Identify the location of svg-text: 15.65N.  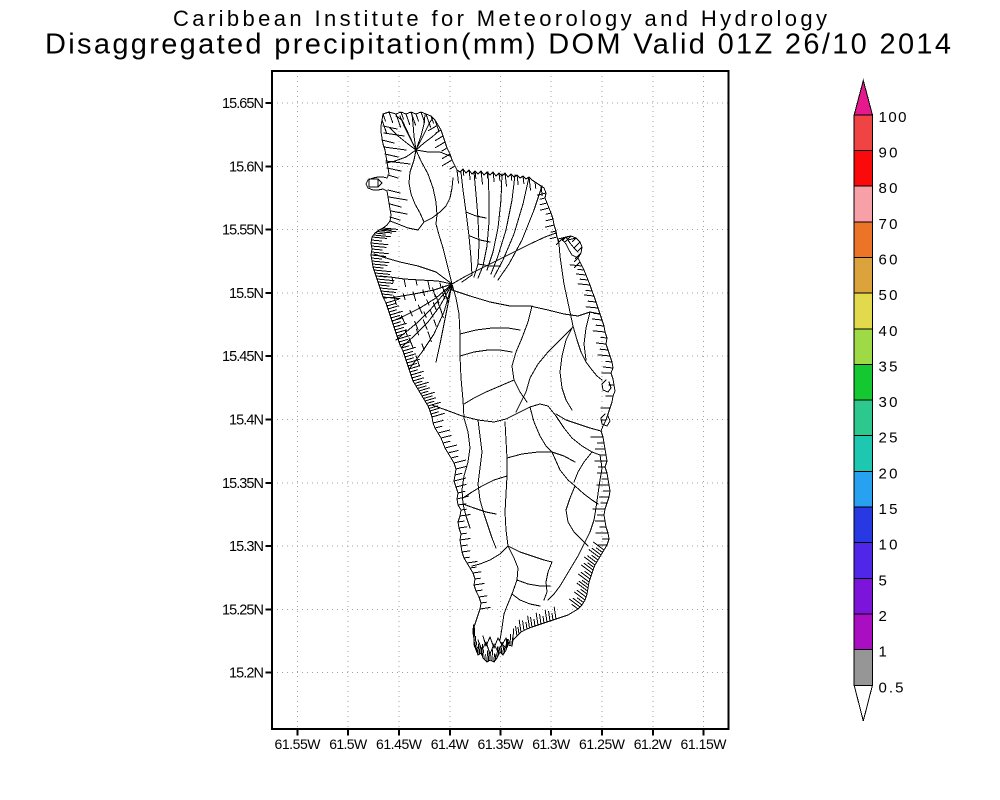
(243, 104).